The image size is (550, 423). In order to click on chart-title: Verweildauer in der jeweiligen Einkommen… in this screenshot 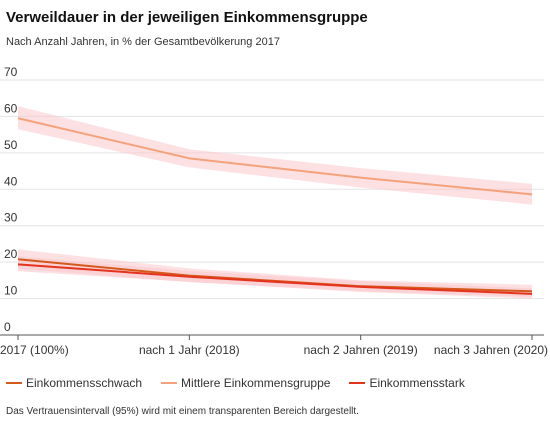, I will do `click(187, 17)`.